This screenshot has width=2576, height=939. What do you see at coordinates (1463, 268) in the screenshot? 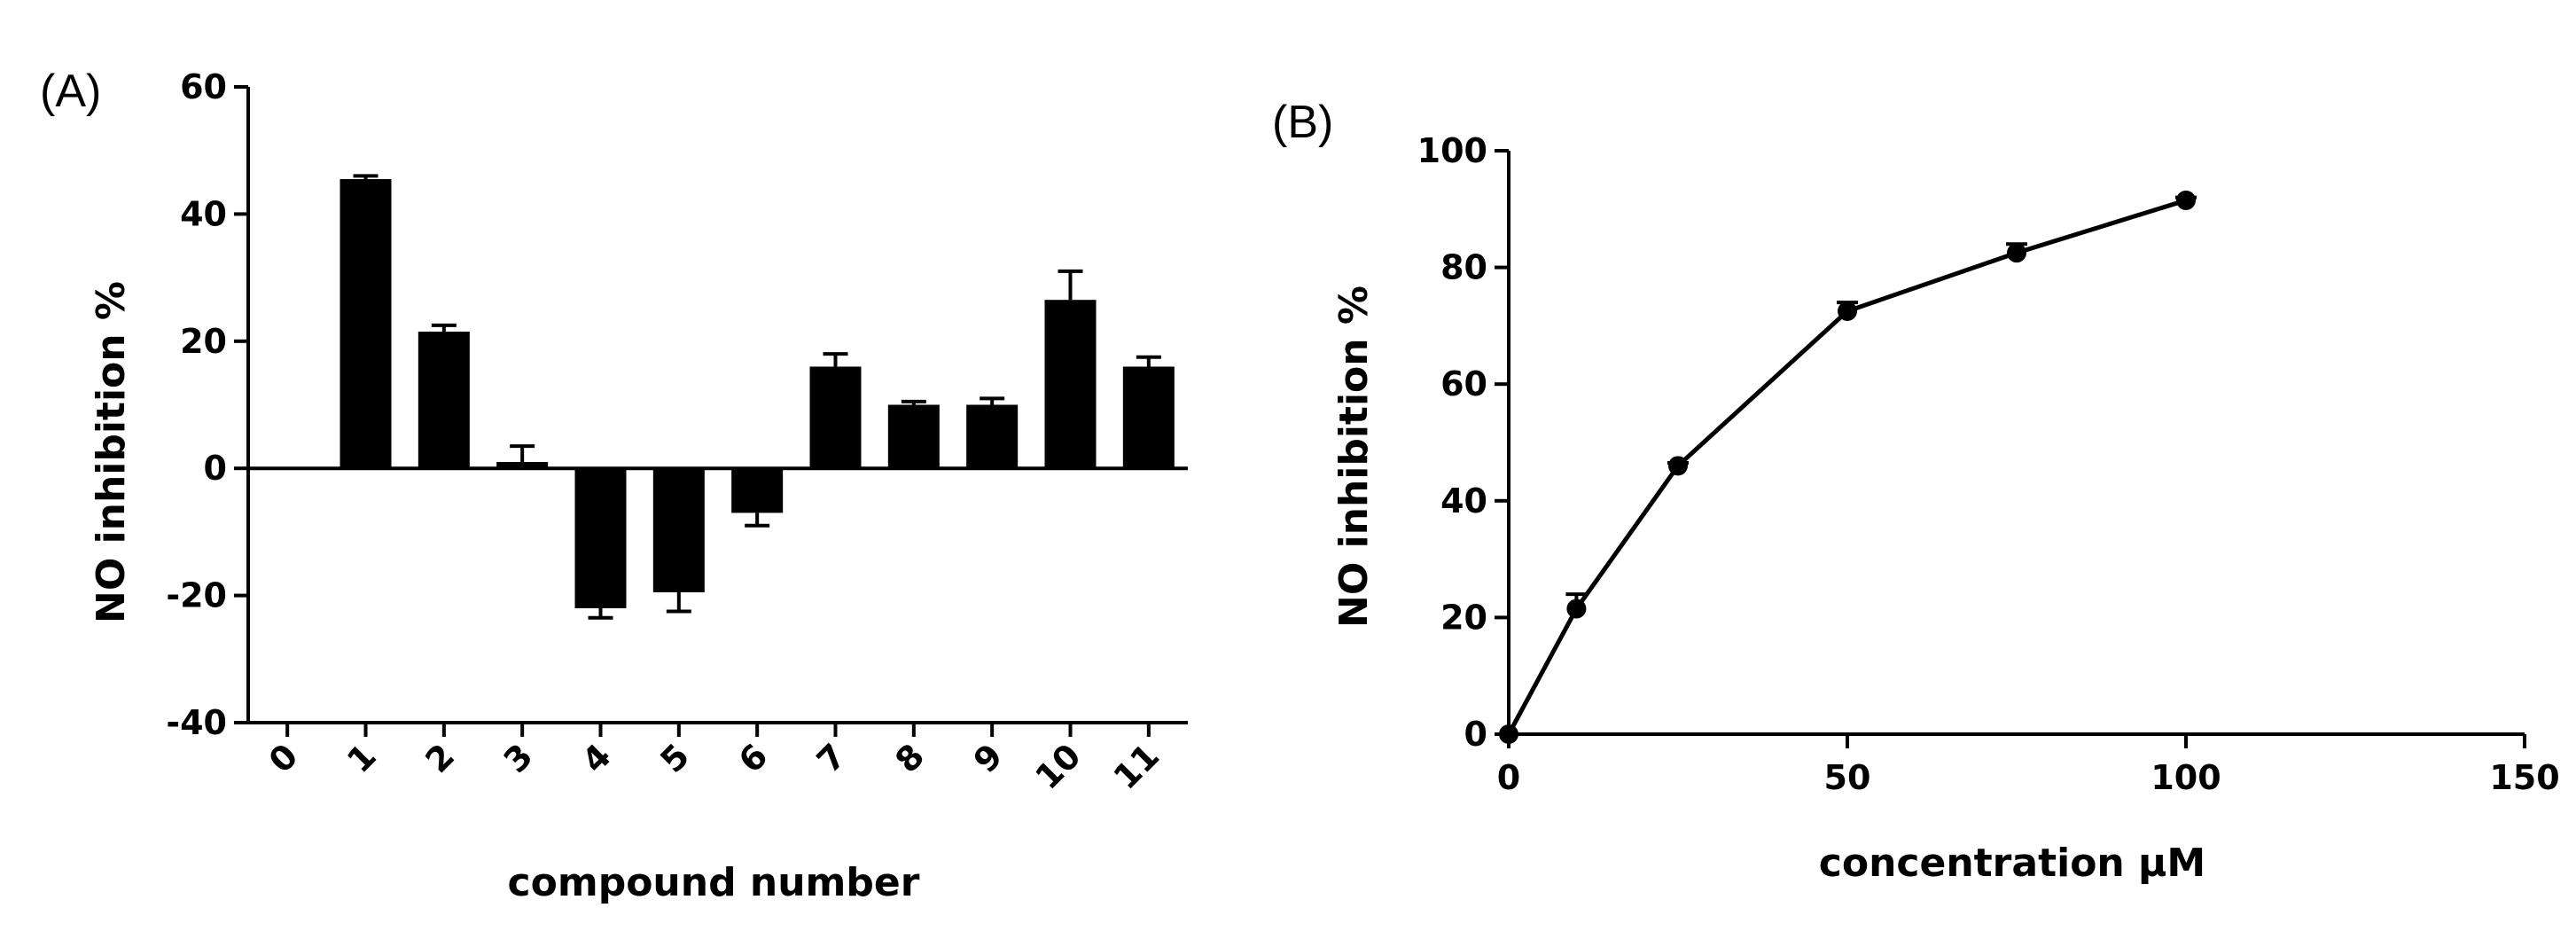
I see `panel-b-y-tick-label: 80` at bounding box center [1463, 268].